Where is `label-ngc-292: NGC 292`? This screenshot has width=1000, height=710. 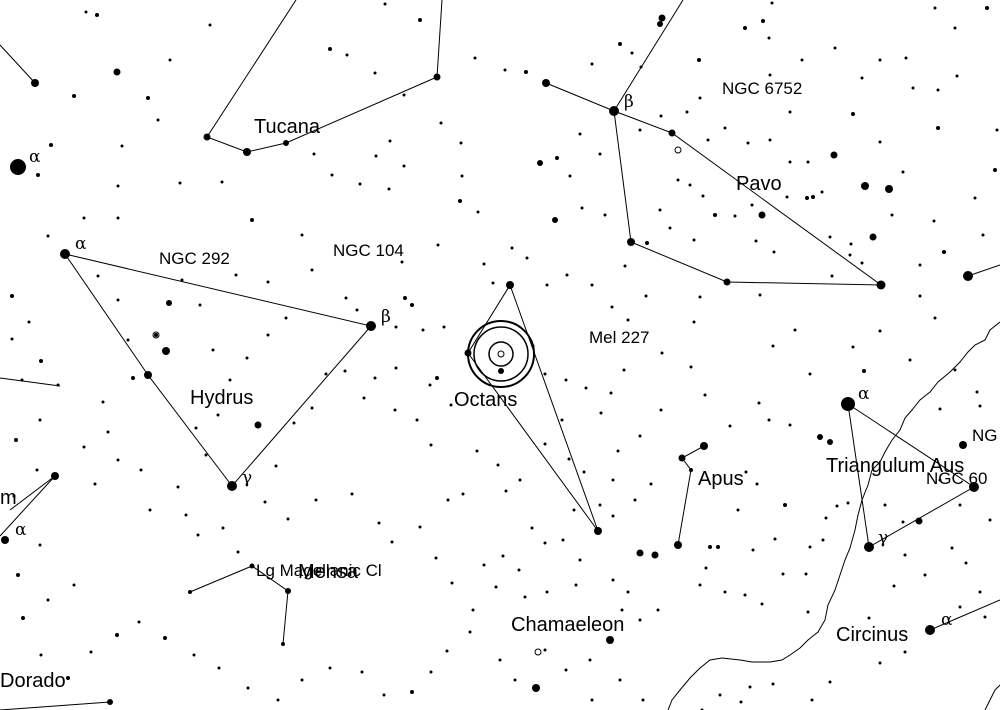
label-ngc-292: NGC 292 is located at coordinates (194, 258).